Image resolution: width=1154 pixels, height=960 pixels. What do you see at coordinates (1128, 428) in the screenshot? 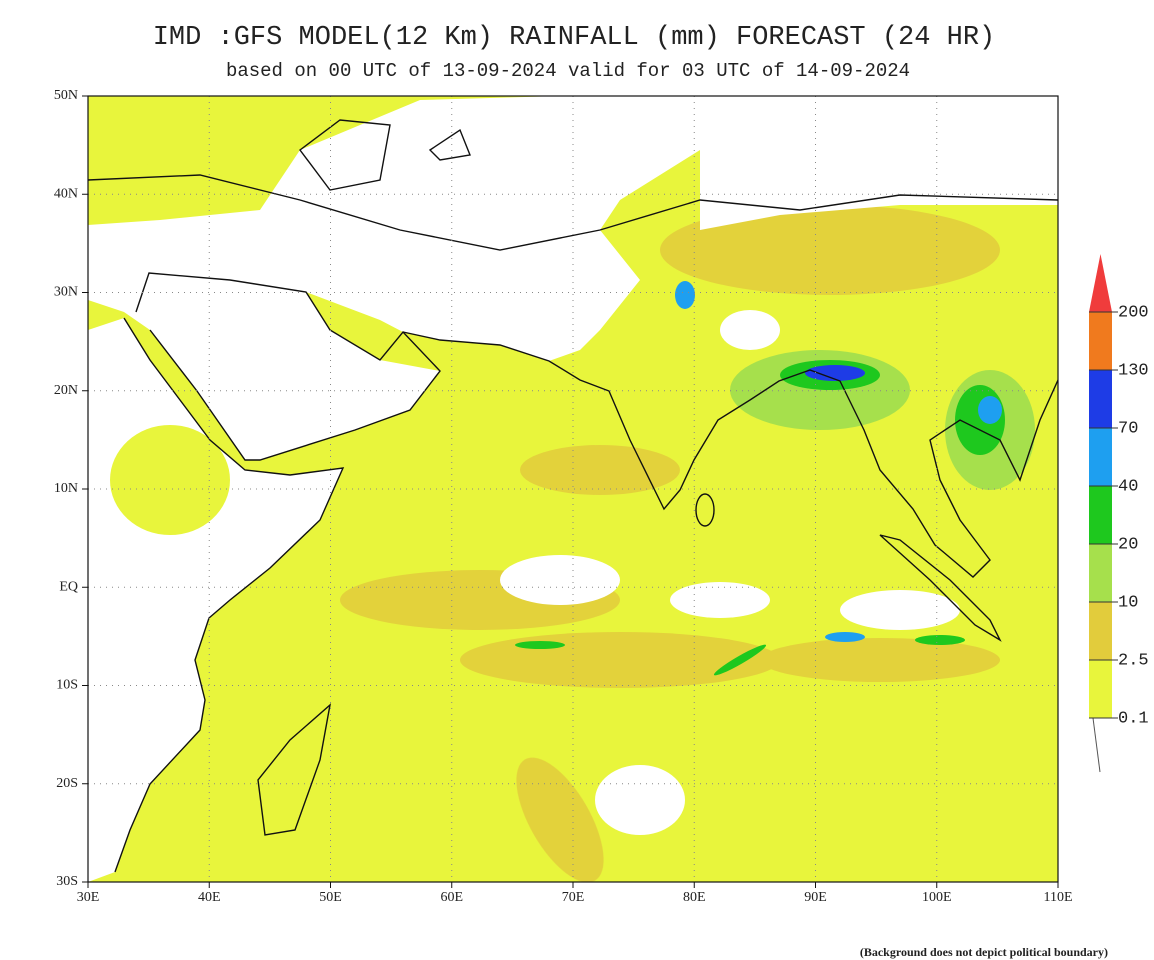
I see `colorbar-label: 70` at bounding box center [1128, 428].